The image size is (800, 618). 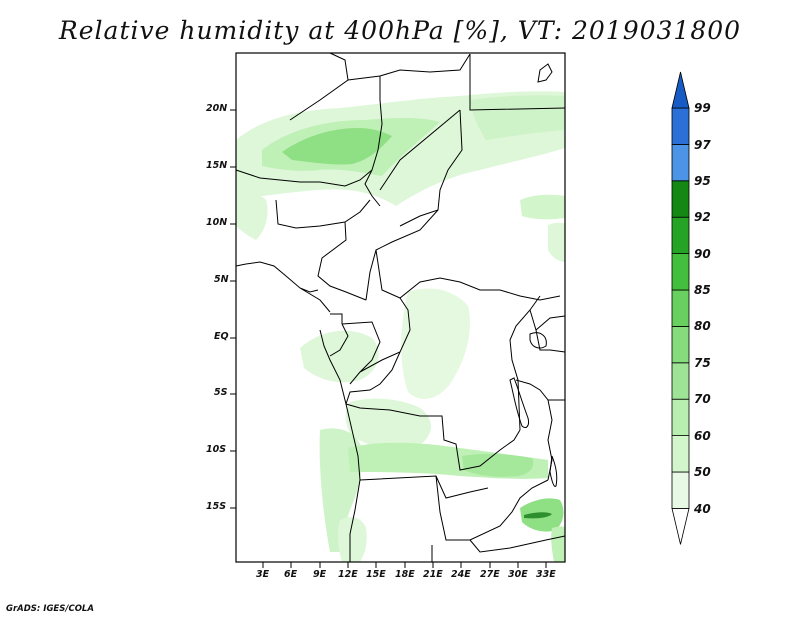 What do you see at coordinates (217, 165) in the screenshot?
I see `lat-label-15n: 15N` at bounding box center [217, 165].